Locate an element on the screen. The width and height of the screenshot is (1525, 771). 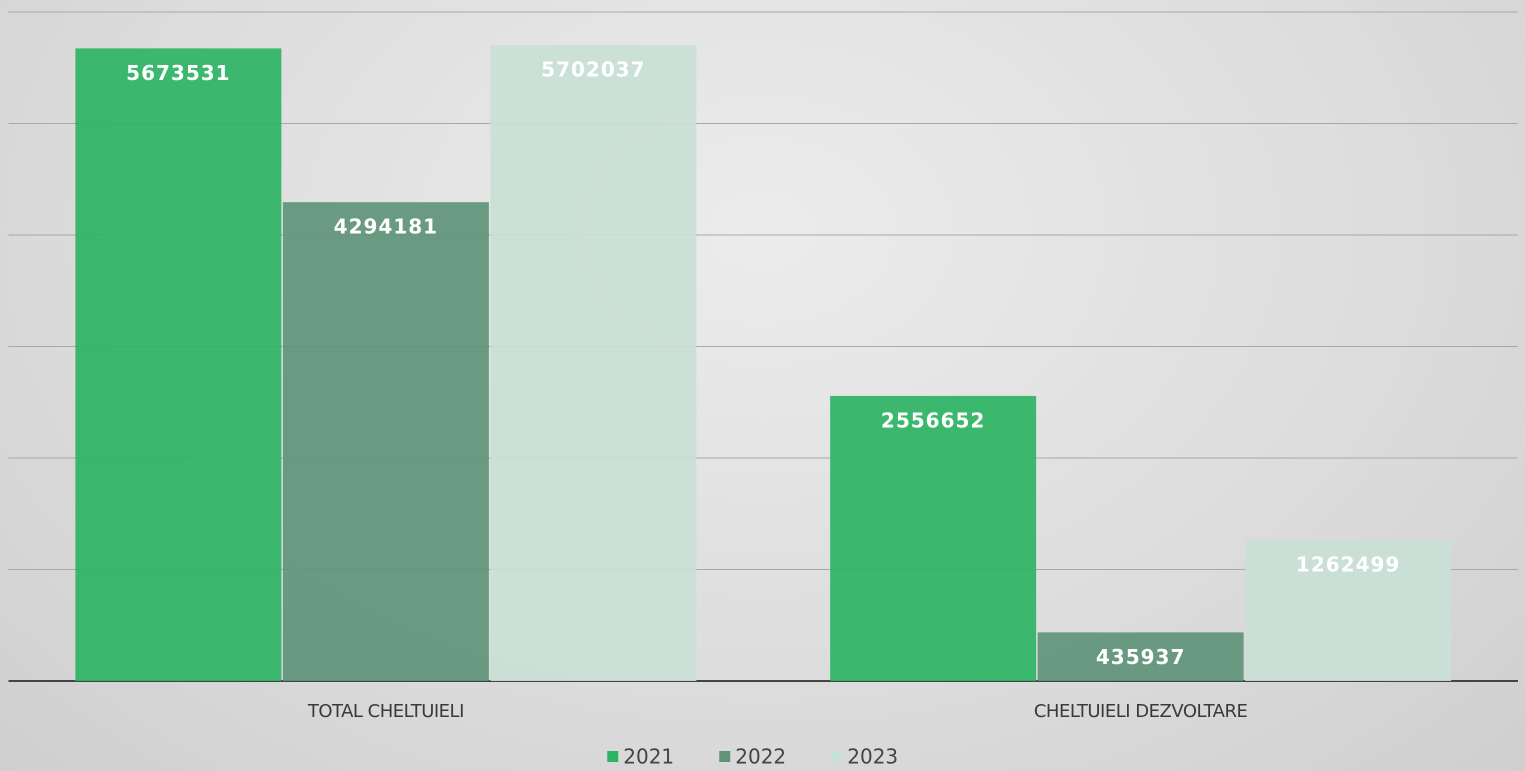
value-label: 5673531 is located at coordinates (178, 73).